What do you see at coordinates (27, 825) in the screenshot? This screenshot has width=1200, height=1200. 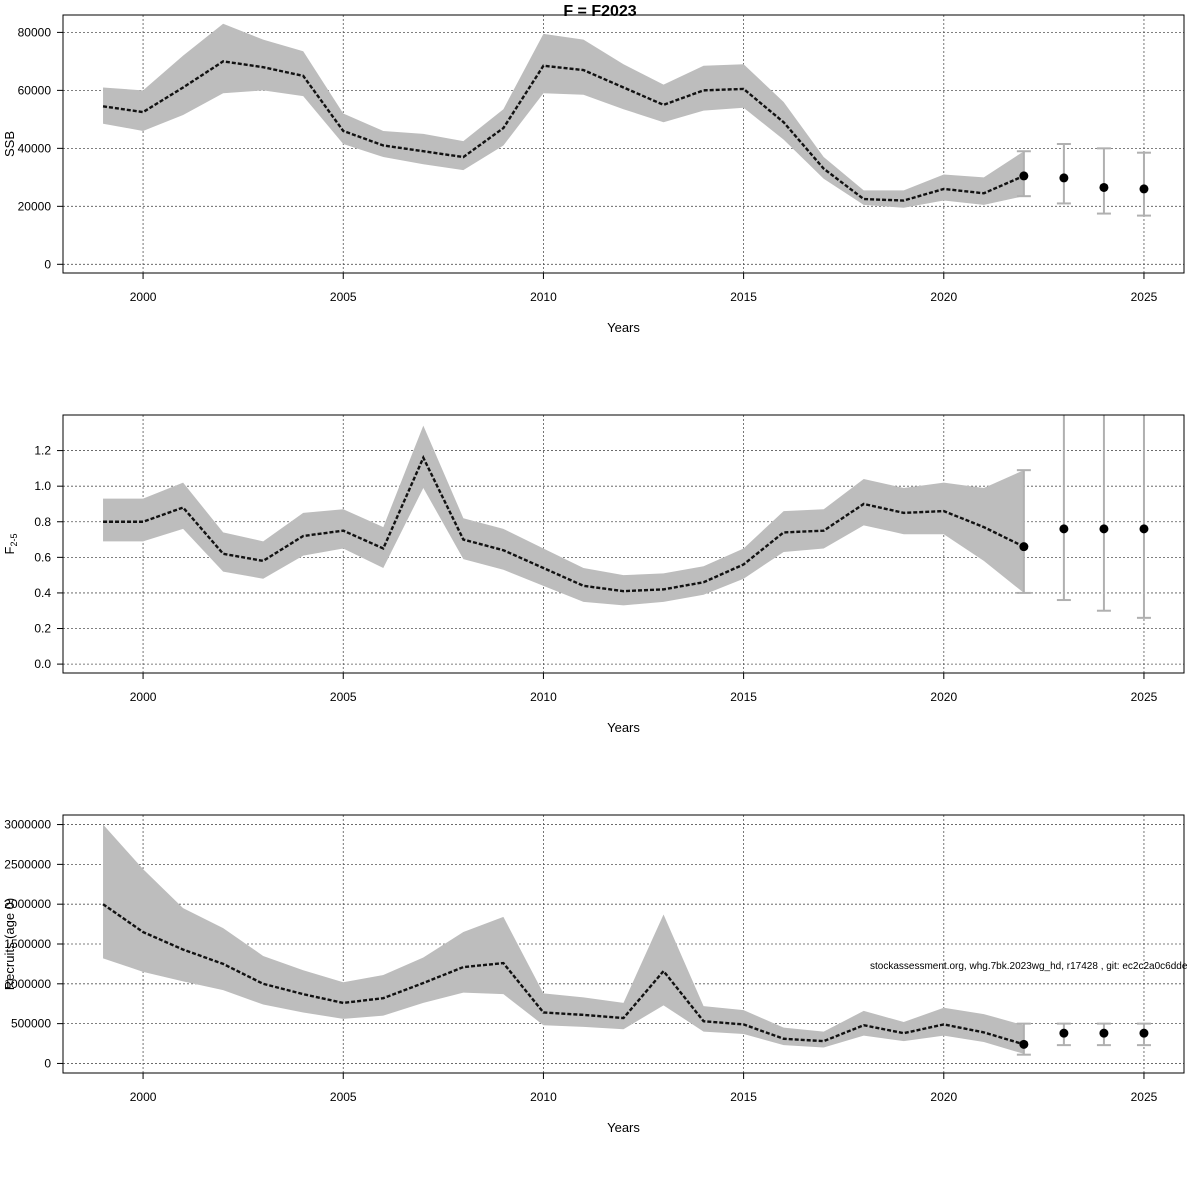 I see `y-tick-label: 3000000` at bounding box center [27, 825].